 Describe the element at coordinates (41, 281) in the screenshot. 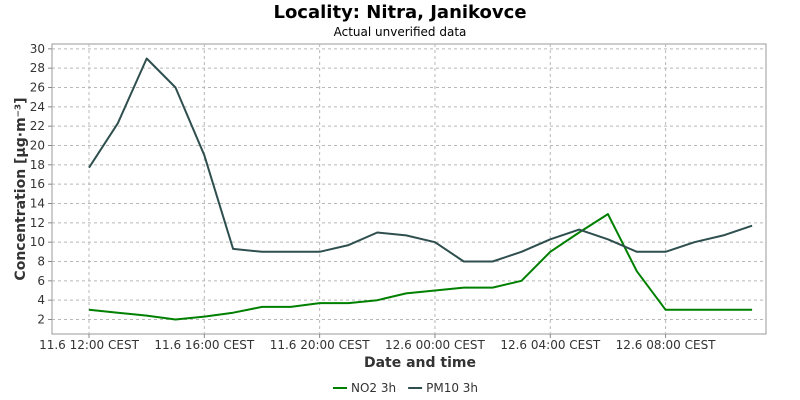

I see `y-tick-label: 6` at that location.